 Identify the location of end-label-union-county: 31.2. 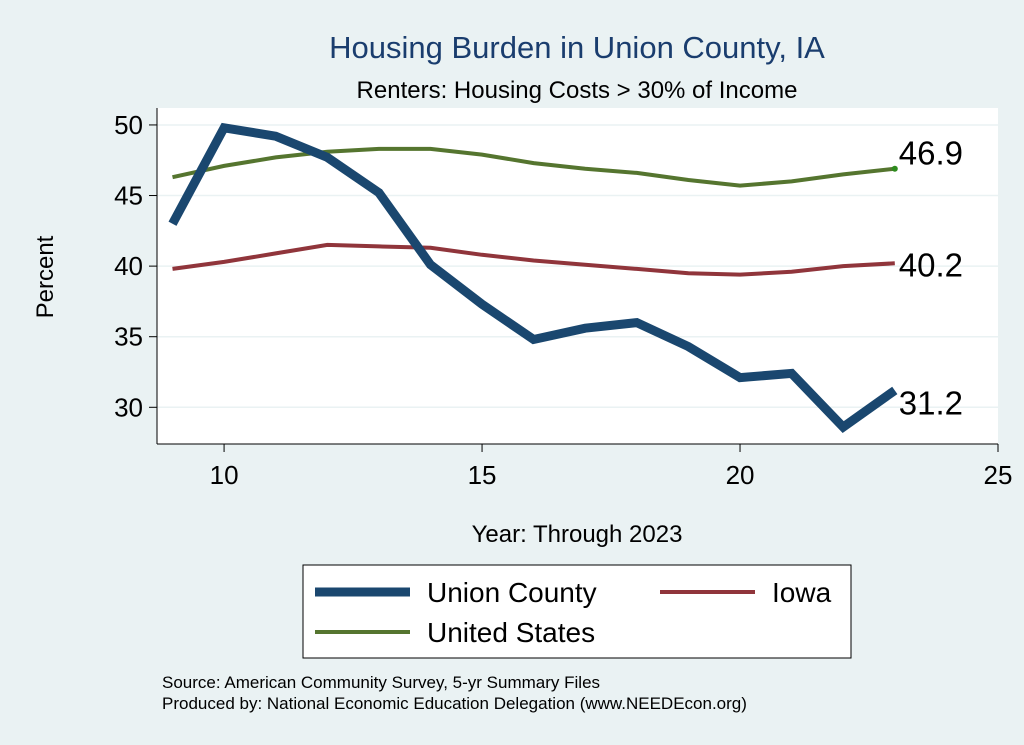
(931, 402).